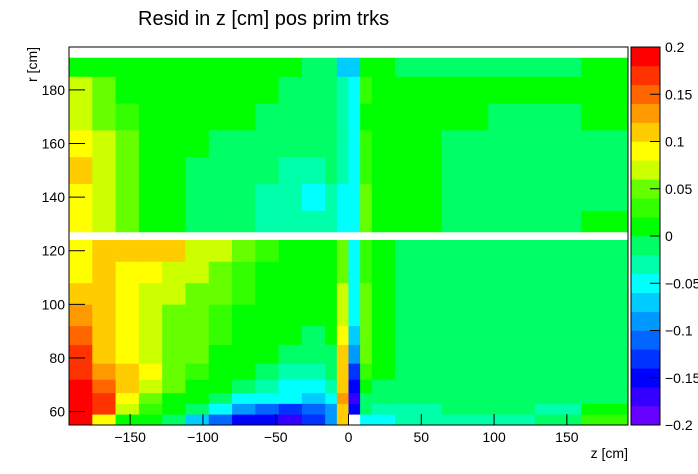 This screenshot has width=698, height=474. I want to click on colorbar-tick-label: −0.1, so click(679, 331).